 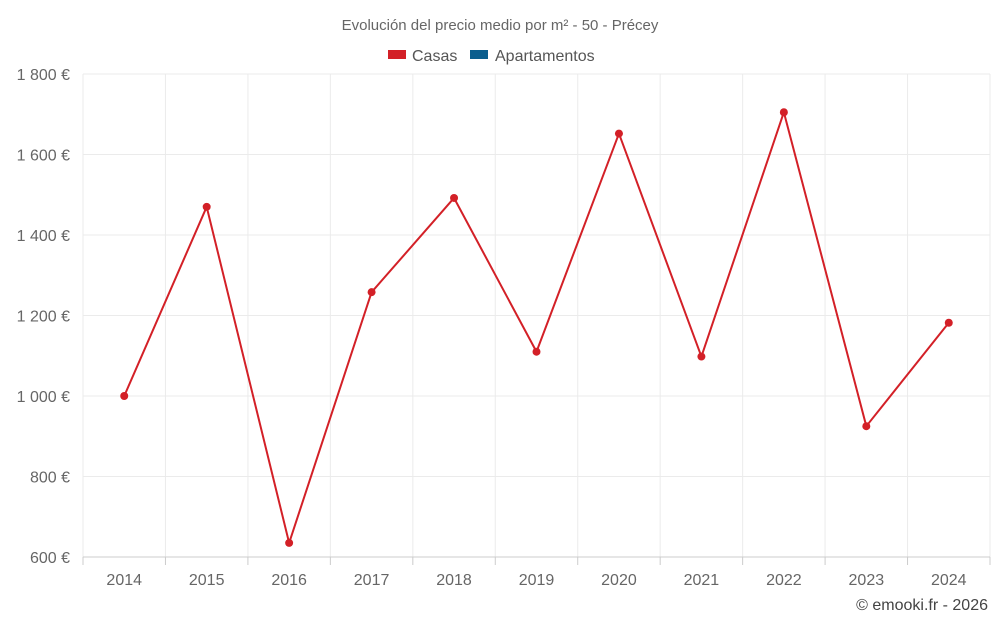 I want to click on credit-text: © emooki.fr - 2026, so click(x=922, y=605).